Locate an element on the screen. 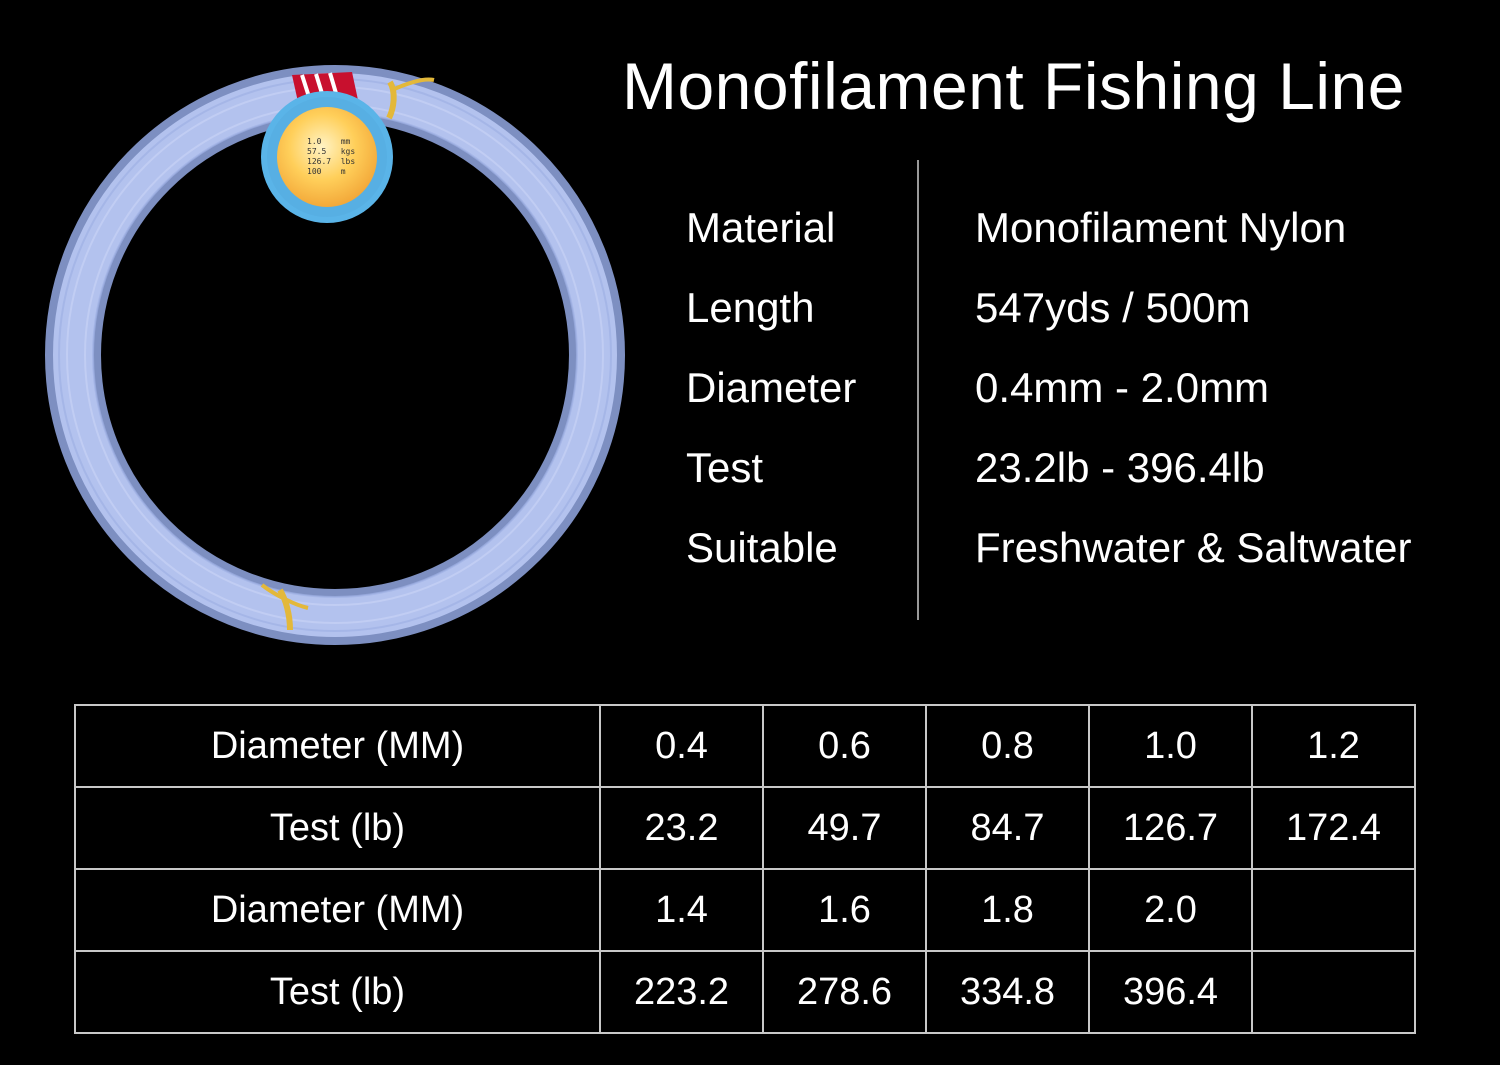 This screenshot has height=1065, width=1500. table-row: Diameter (MM) 0.4 0.6 0.8 1.0 1.2 is located at coordinates (745, 746).